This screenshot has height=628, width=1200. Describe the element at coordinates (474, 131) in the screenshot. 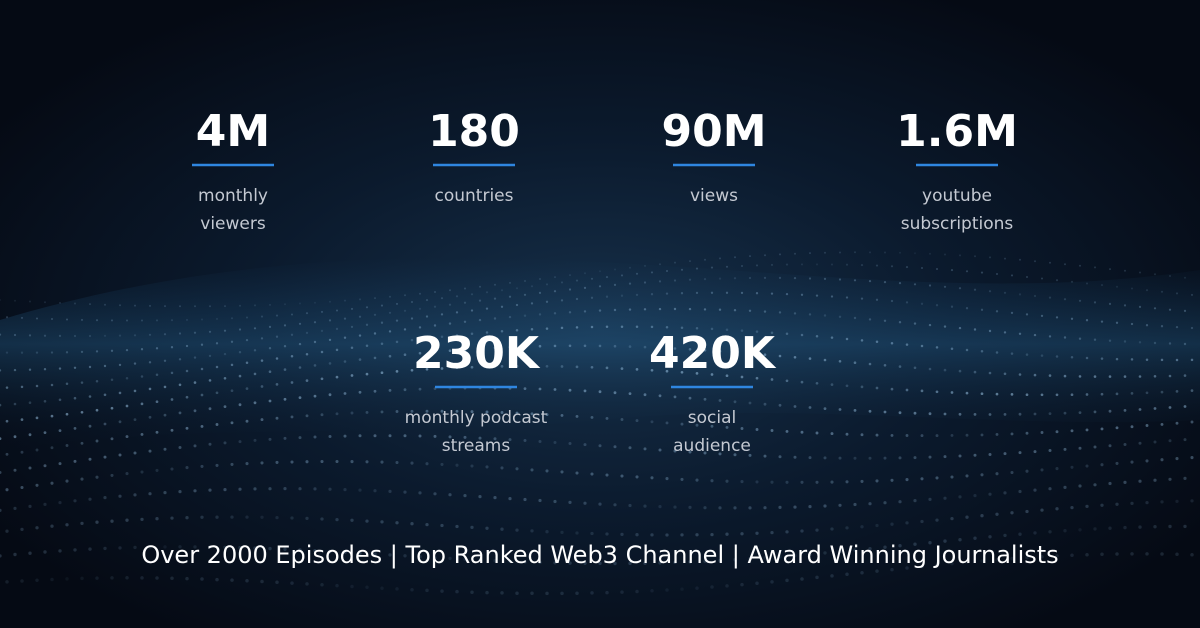

I see `stat-value: 180` at that location.